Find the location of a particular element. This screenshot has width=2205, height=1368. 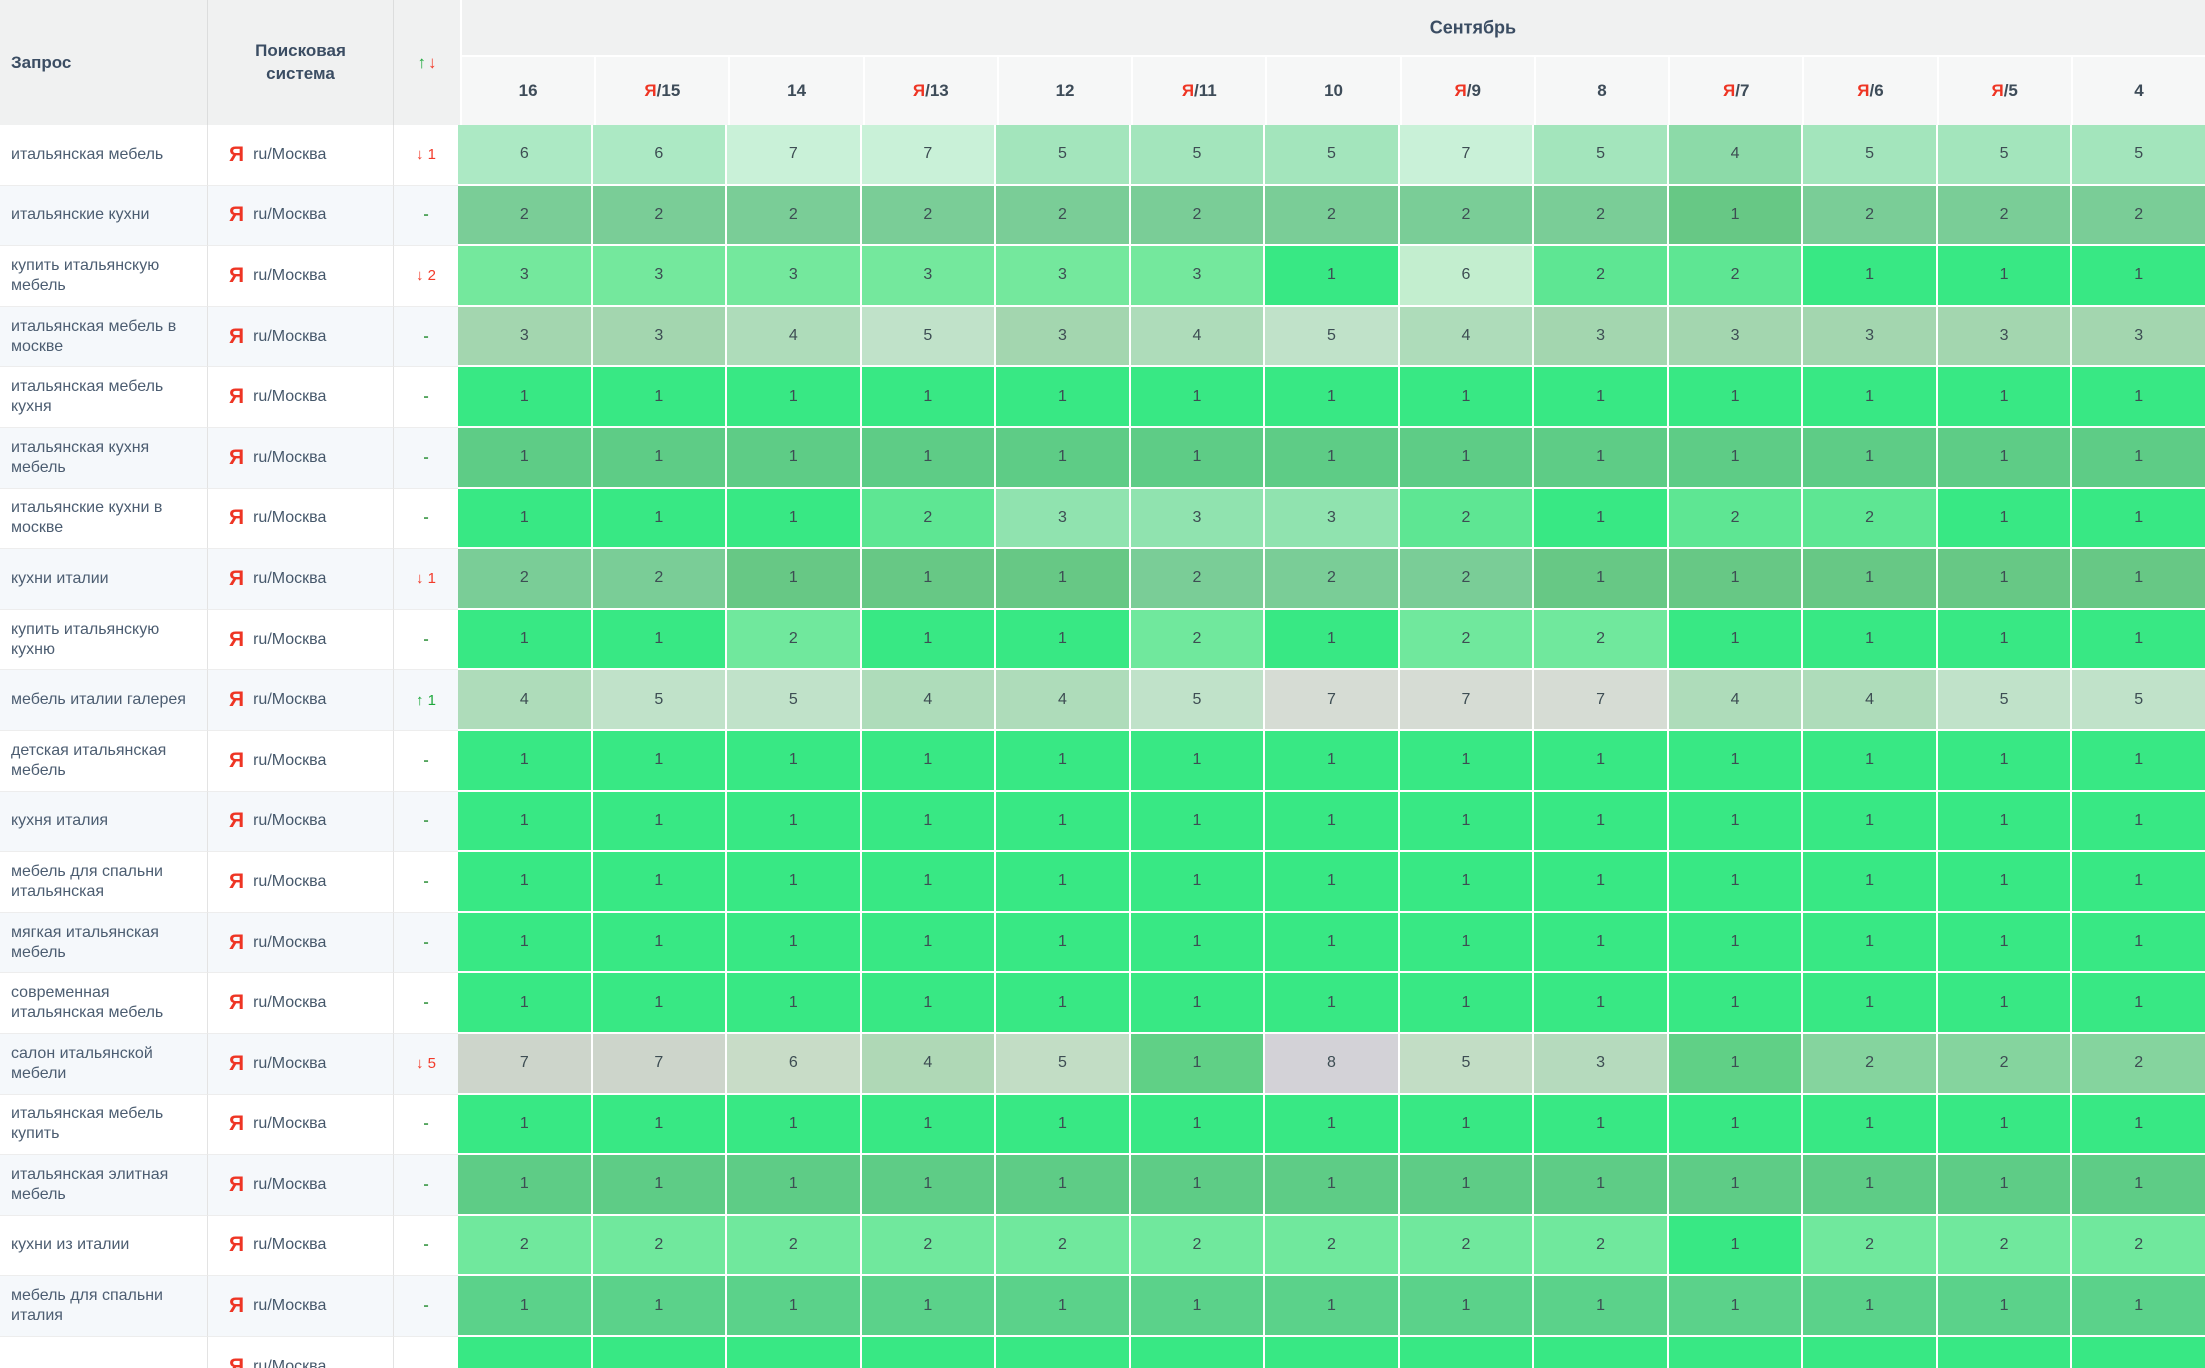

position-cell: 4 is located at coordinates (929, 1064).